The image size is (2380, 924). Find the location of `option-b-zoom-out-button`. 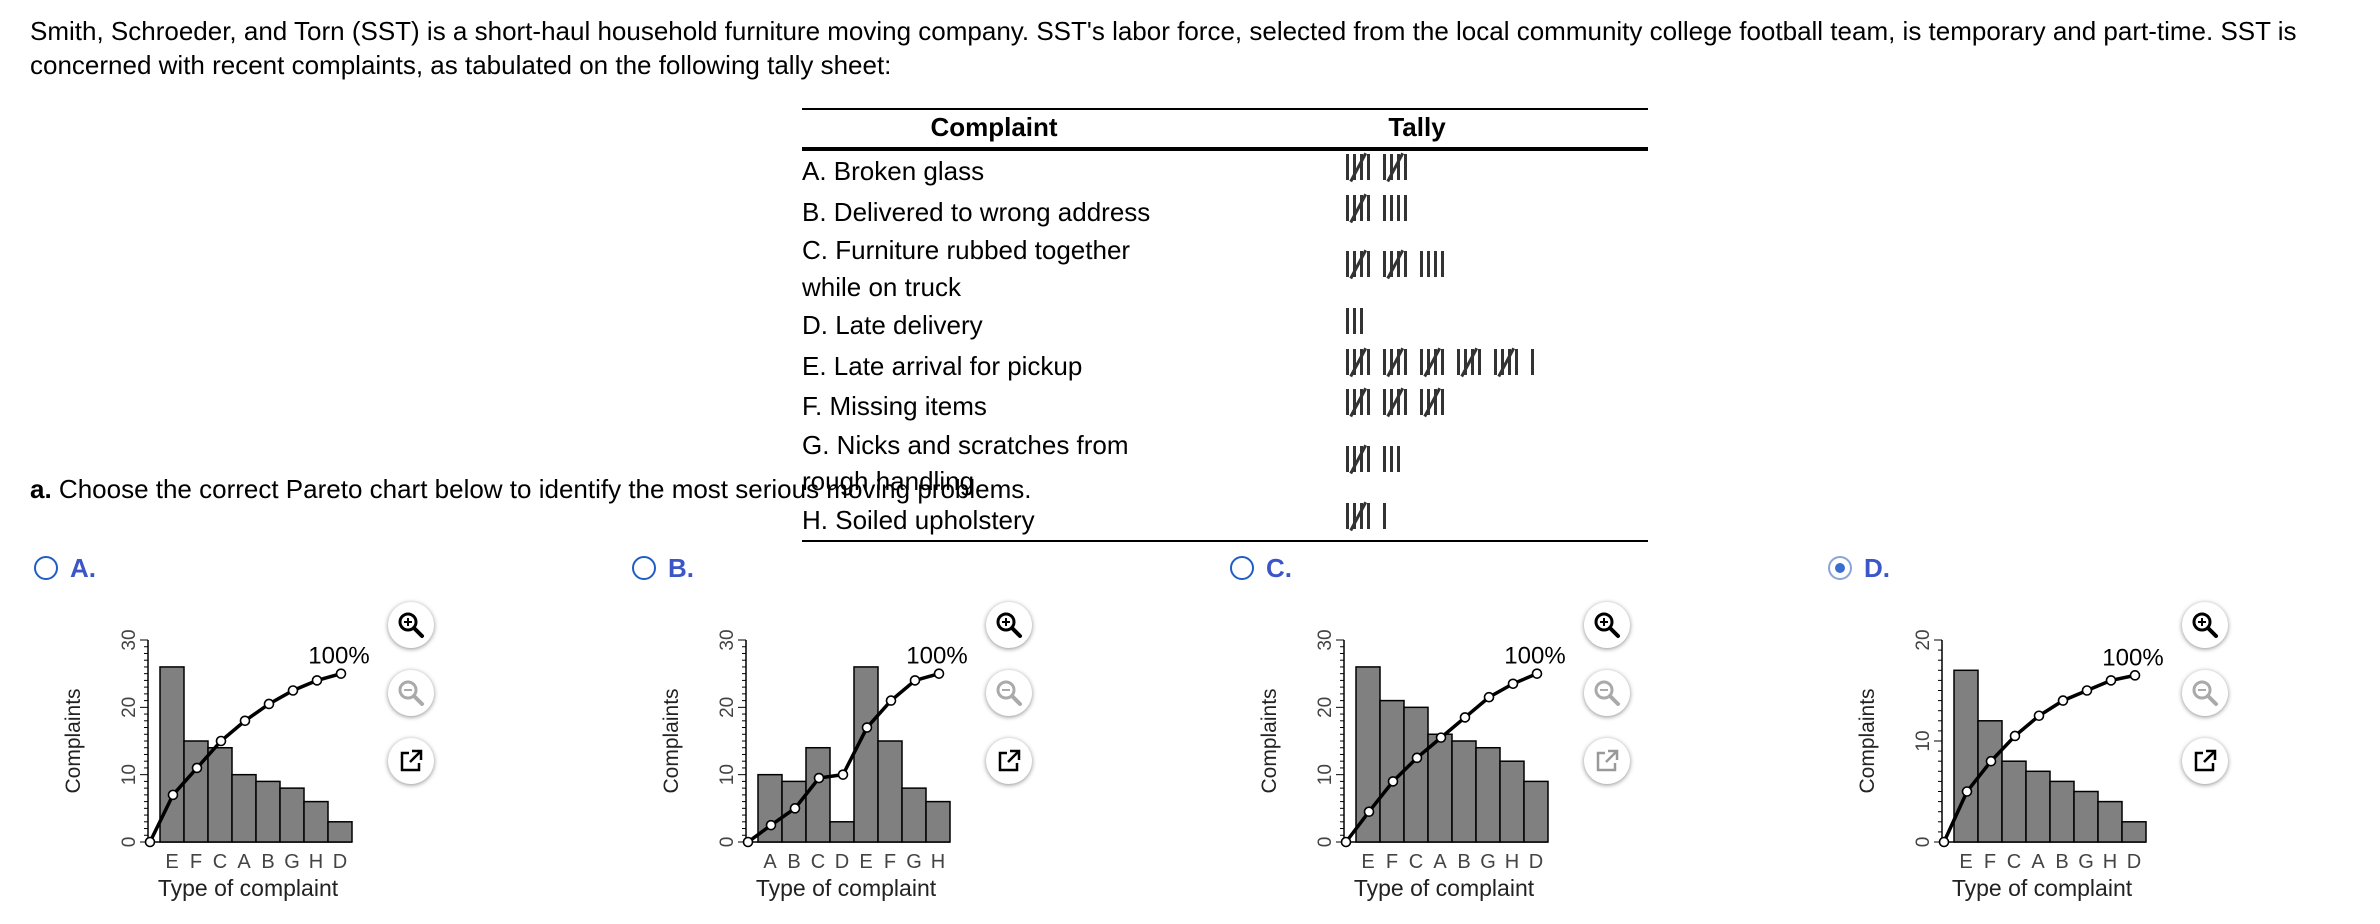

option-b-zoom-out-button is located at coordinates (1009, 693).